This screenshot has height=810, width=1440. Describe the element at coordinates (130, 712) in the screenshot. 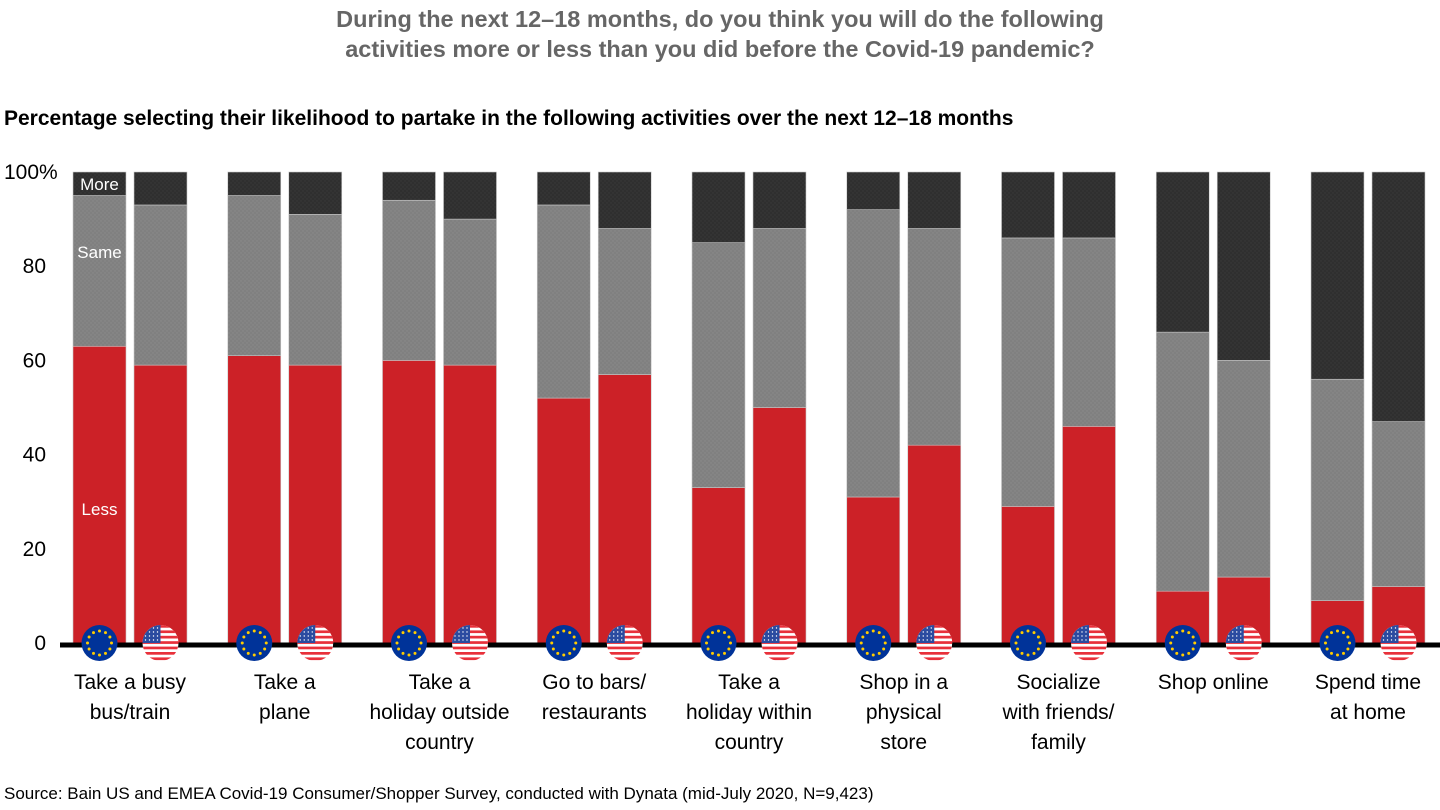

I see `category-label-line: bus/train` at that location.